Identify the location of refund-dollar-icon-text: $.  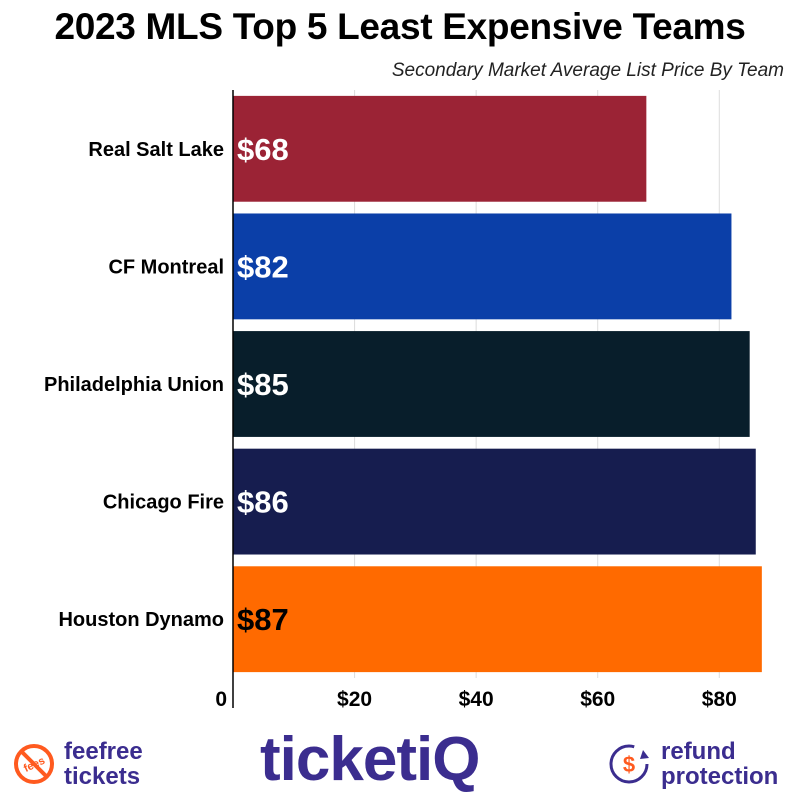
(629, 764).